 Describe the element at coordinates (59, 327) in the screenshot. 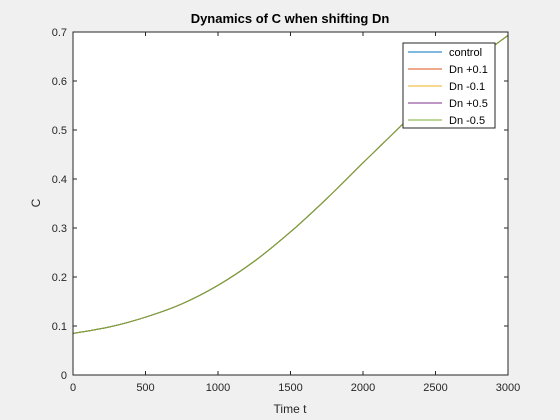

I see `y-tick-label: 0.1` at that location.